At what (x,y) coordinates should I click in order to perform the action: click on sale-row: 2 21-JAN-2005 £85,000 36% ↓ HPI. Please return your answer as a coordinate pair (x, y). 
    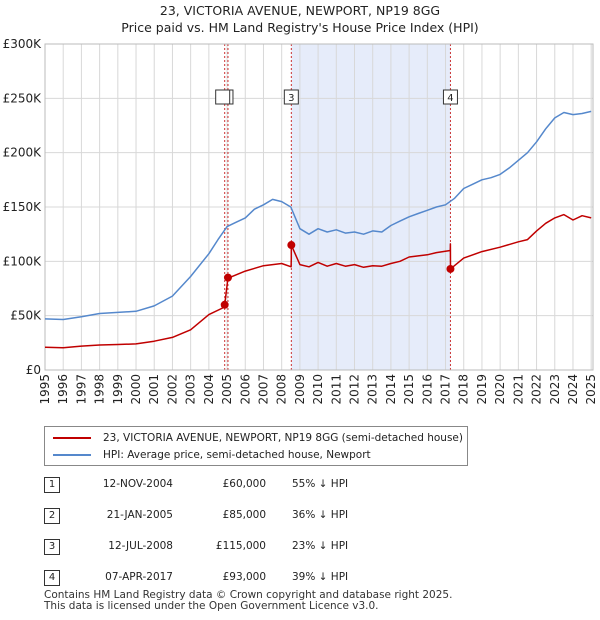
    Looking at the image, I should click on (234, 517).